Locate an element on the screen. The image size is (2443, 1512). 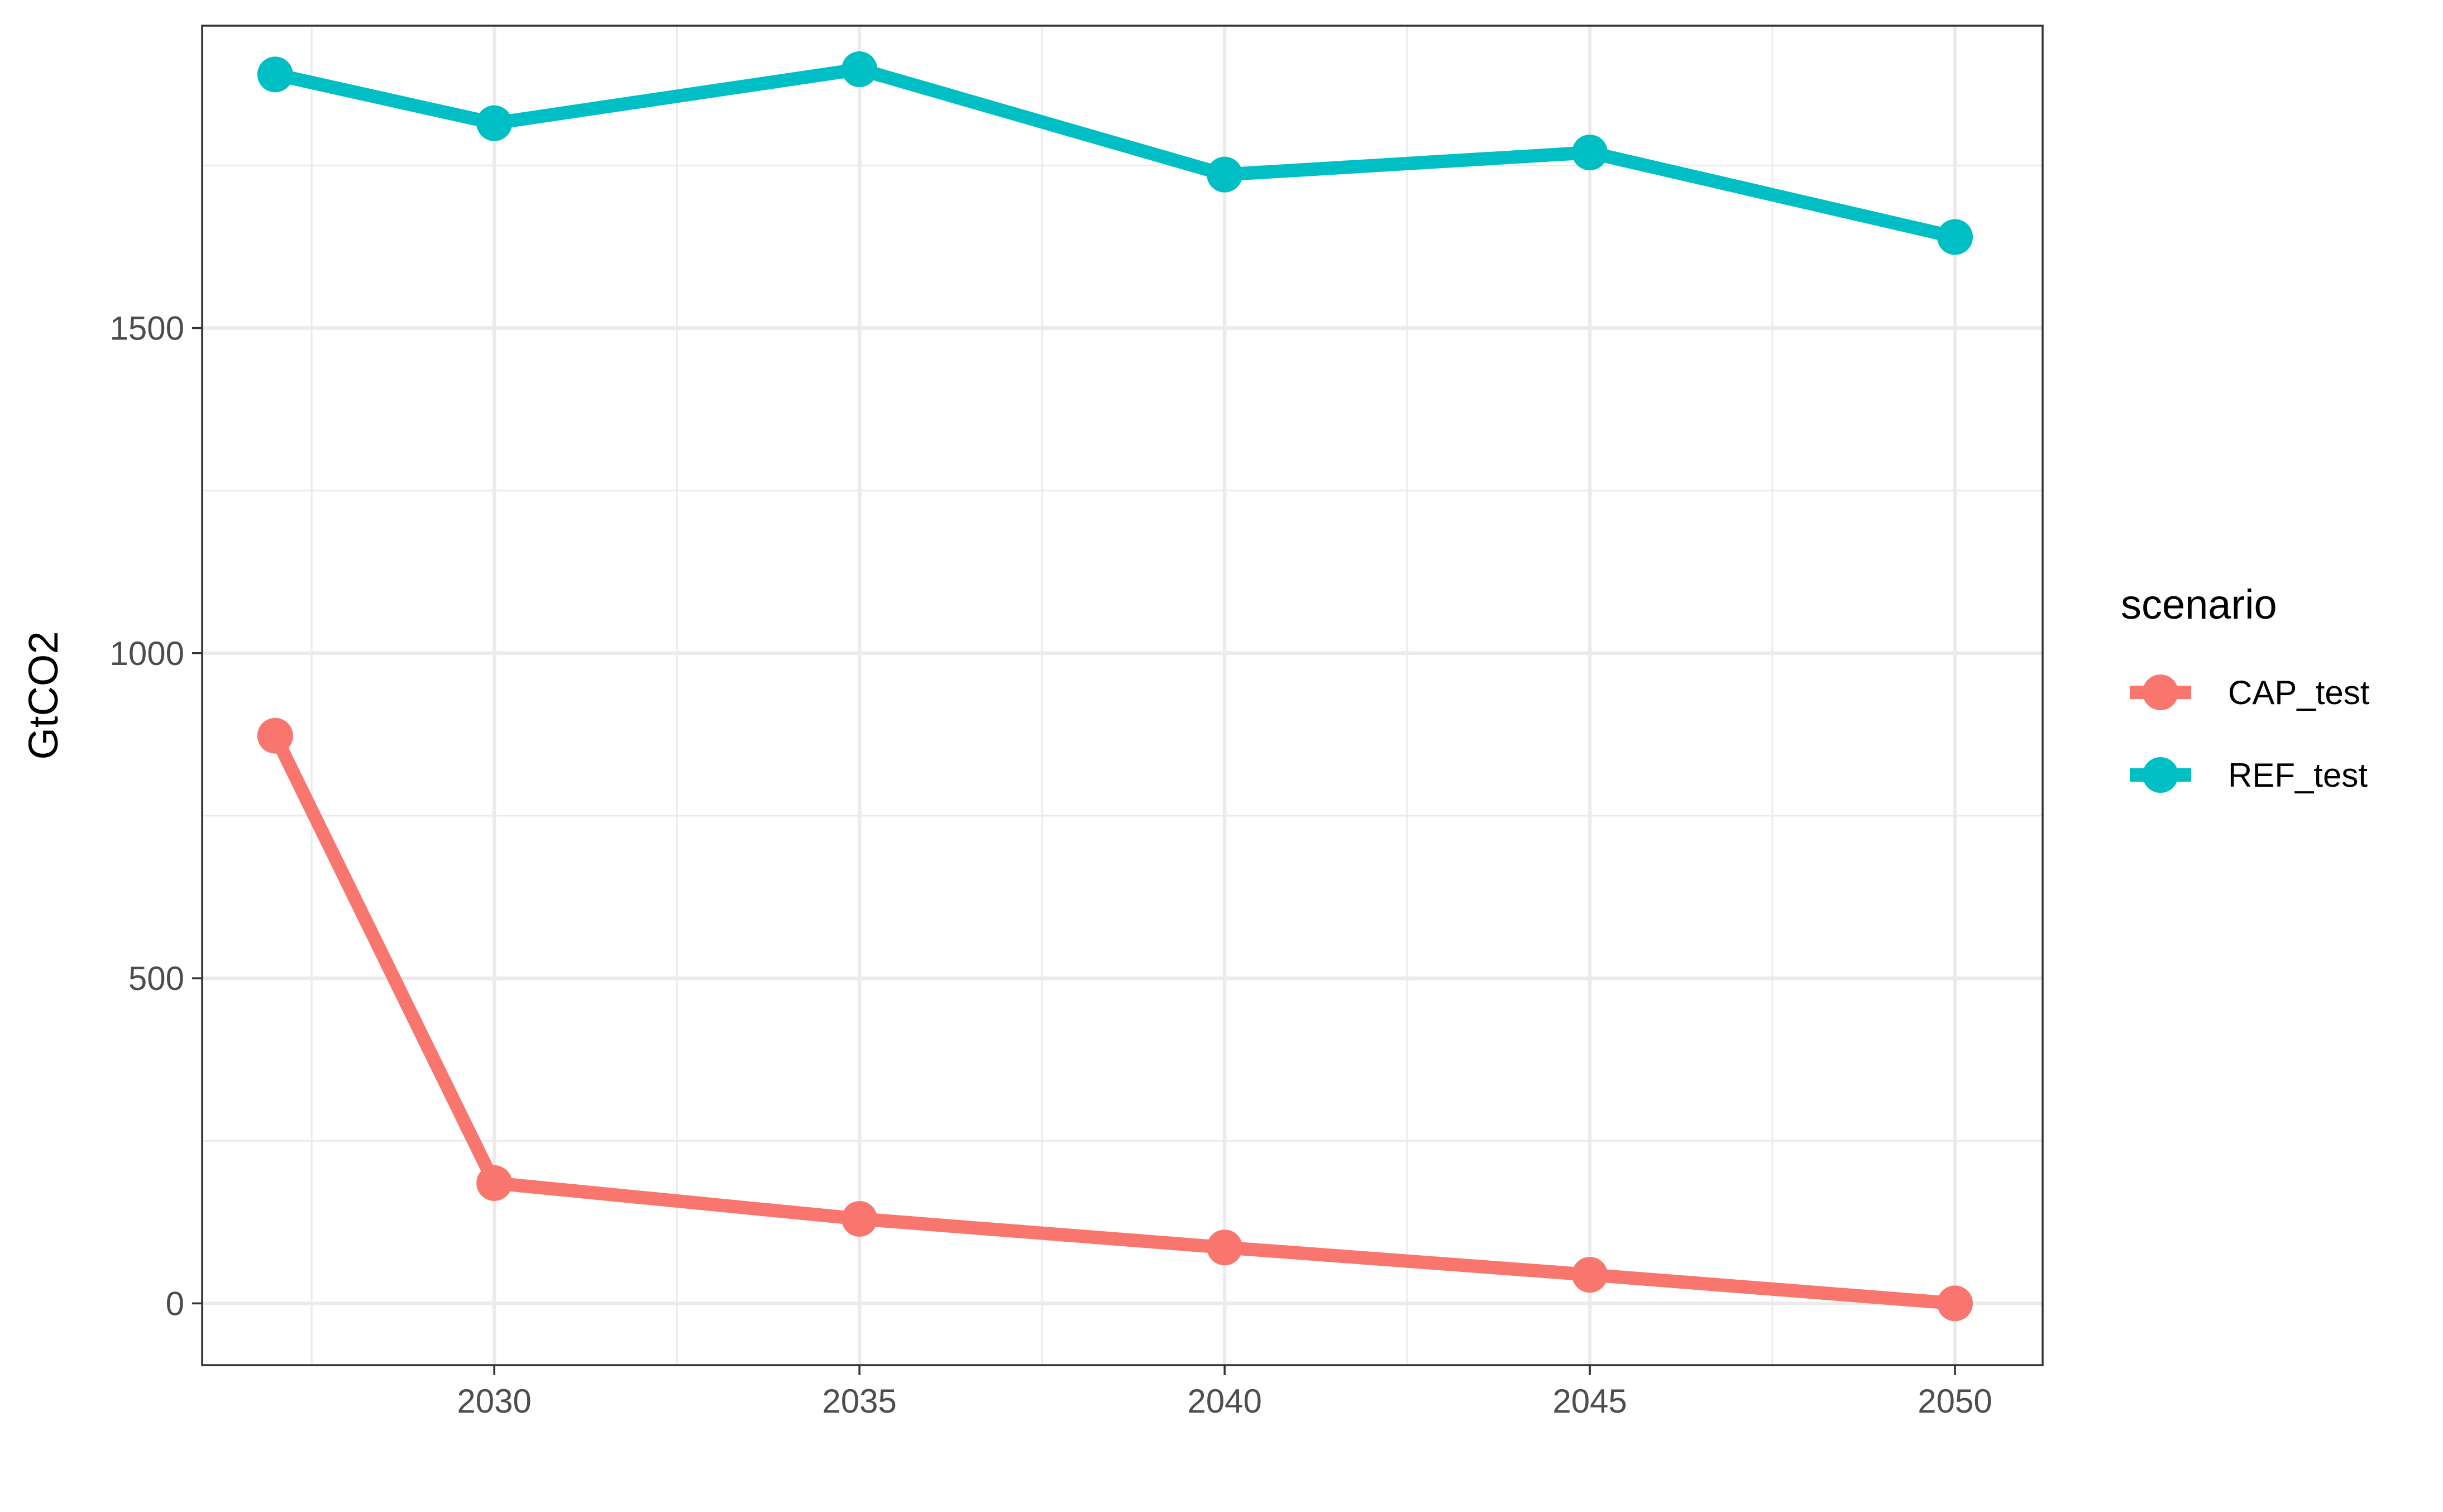
legend: scenario CAP_test REF_test is located at coordinates (2245, 687).